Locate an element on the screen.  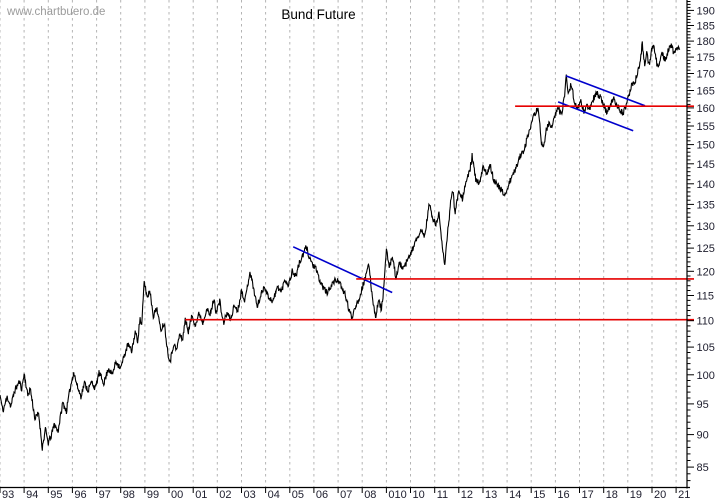
x-tick-label: 01 is located at coordinates (201, 494).